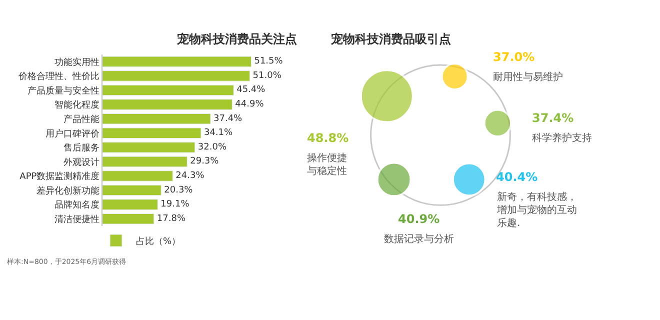 The height and width of the screenshot is (320, 660). Describe the element at coordinates (419, 219) in the screenshot. I see `data-label: 40.9%` at that location.